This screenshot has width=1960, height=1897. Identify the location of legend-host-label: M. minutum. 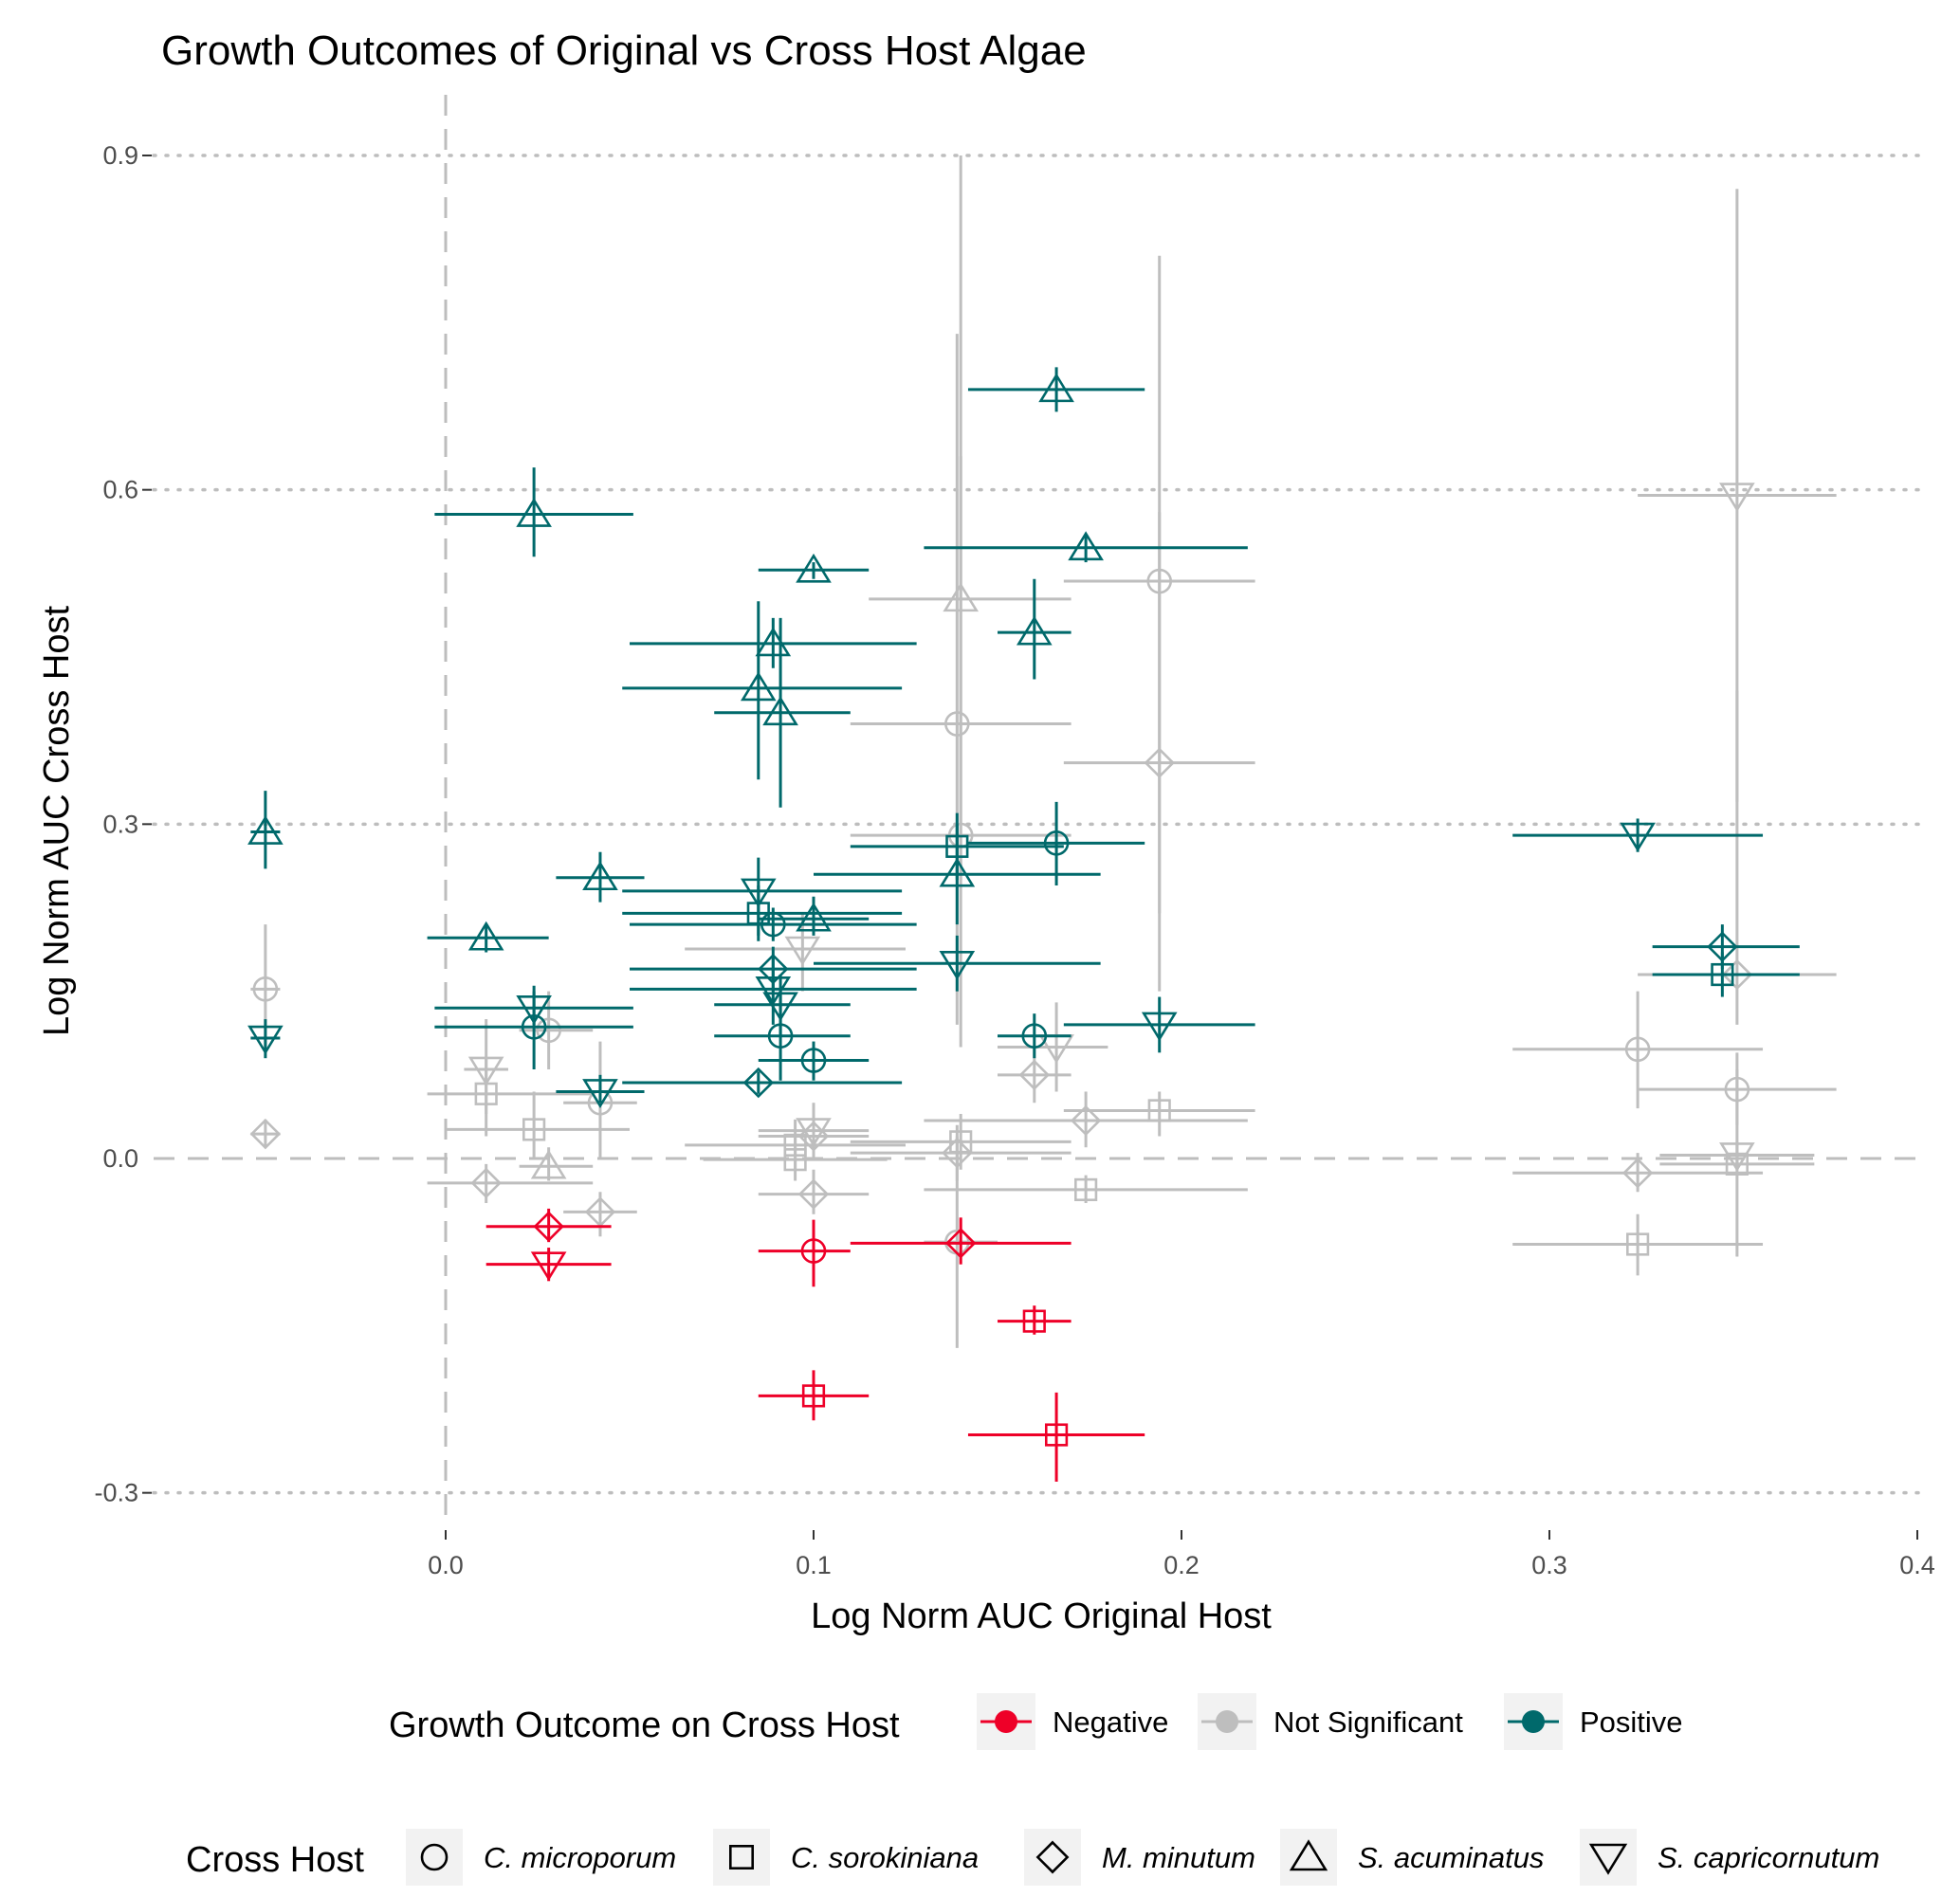
(1178, 1858).